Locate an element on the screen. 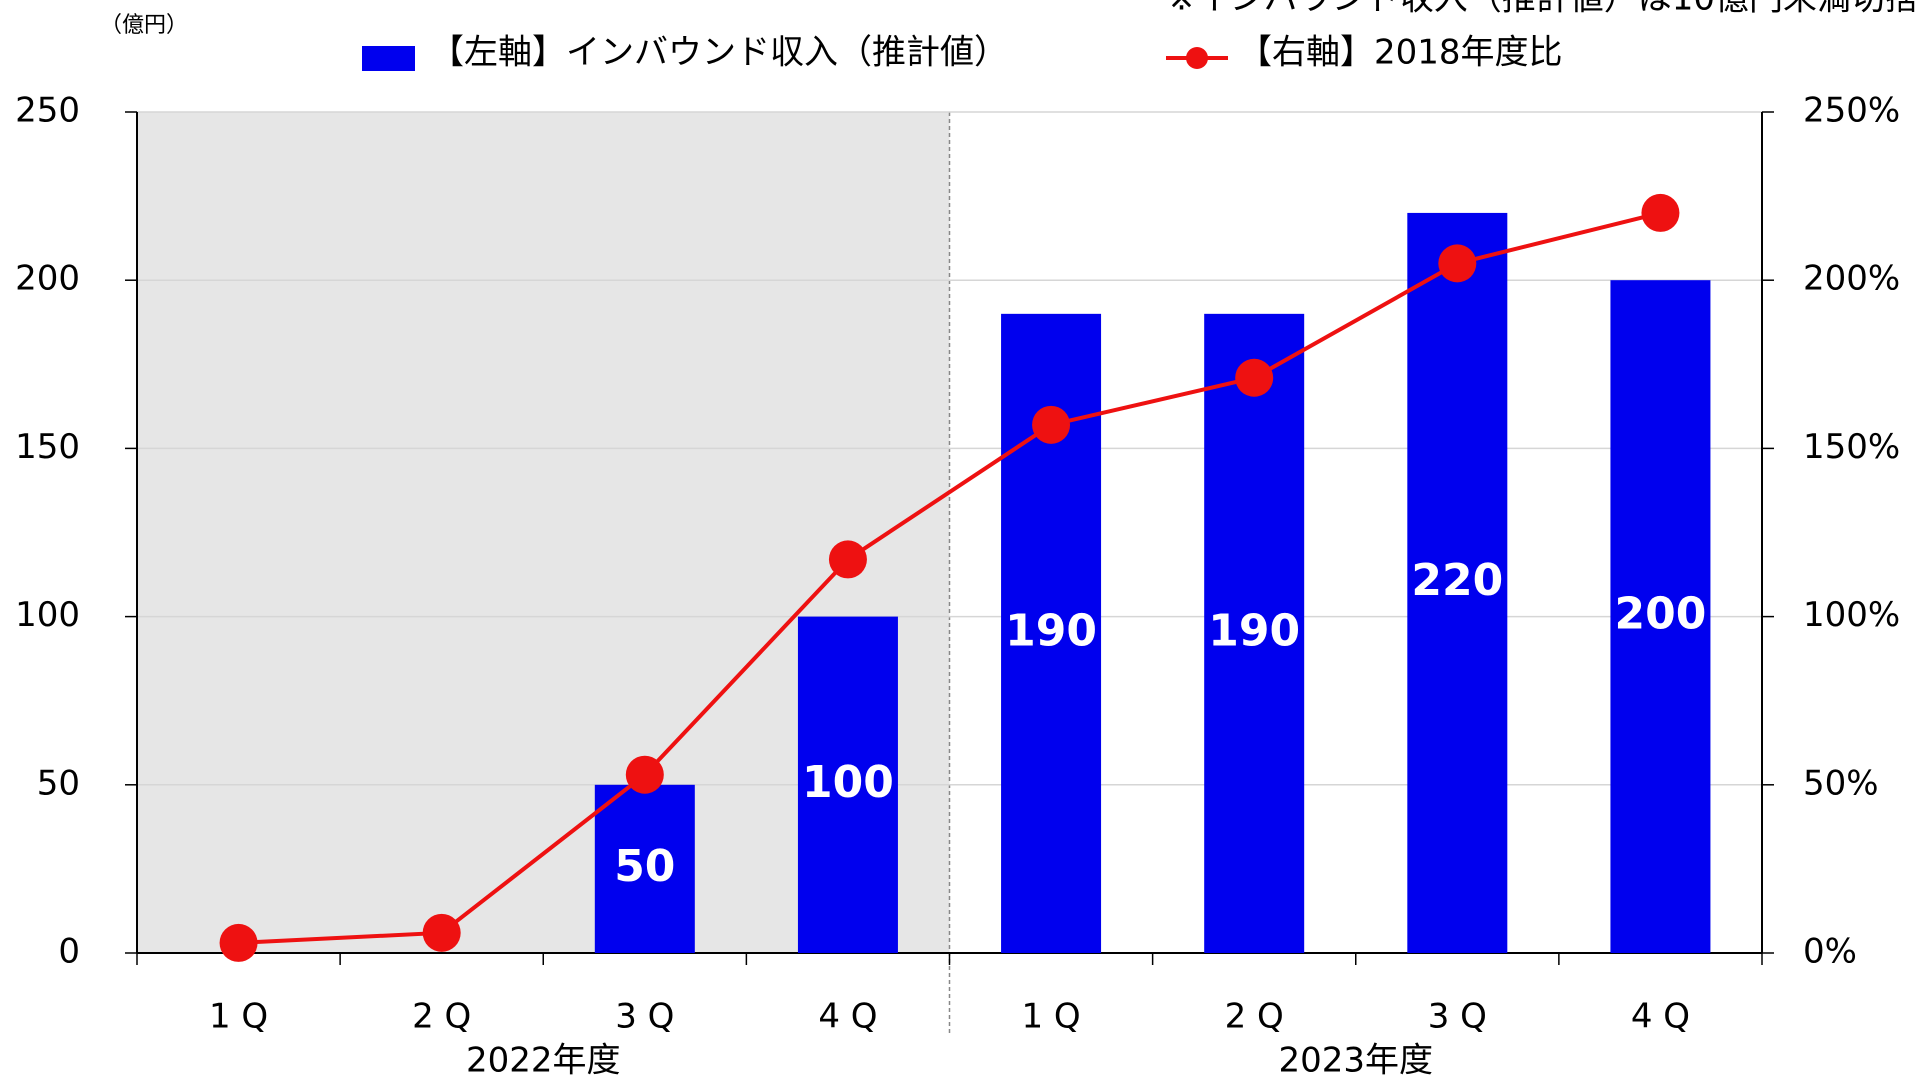  bar-value-label: 200 is located at coordinates (1661, 614).